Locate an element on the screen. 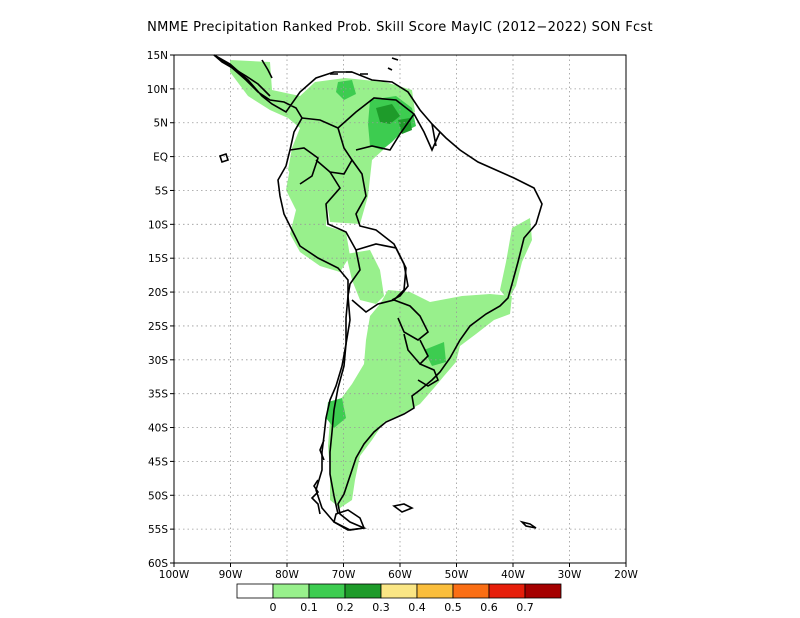  lon-tick-label: 100W is located at coordinates (174, 575).